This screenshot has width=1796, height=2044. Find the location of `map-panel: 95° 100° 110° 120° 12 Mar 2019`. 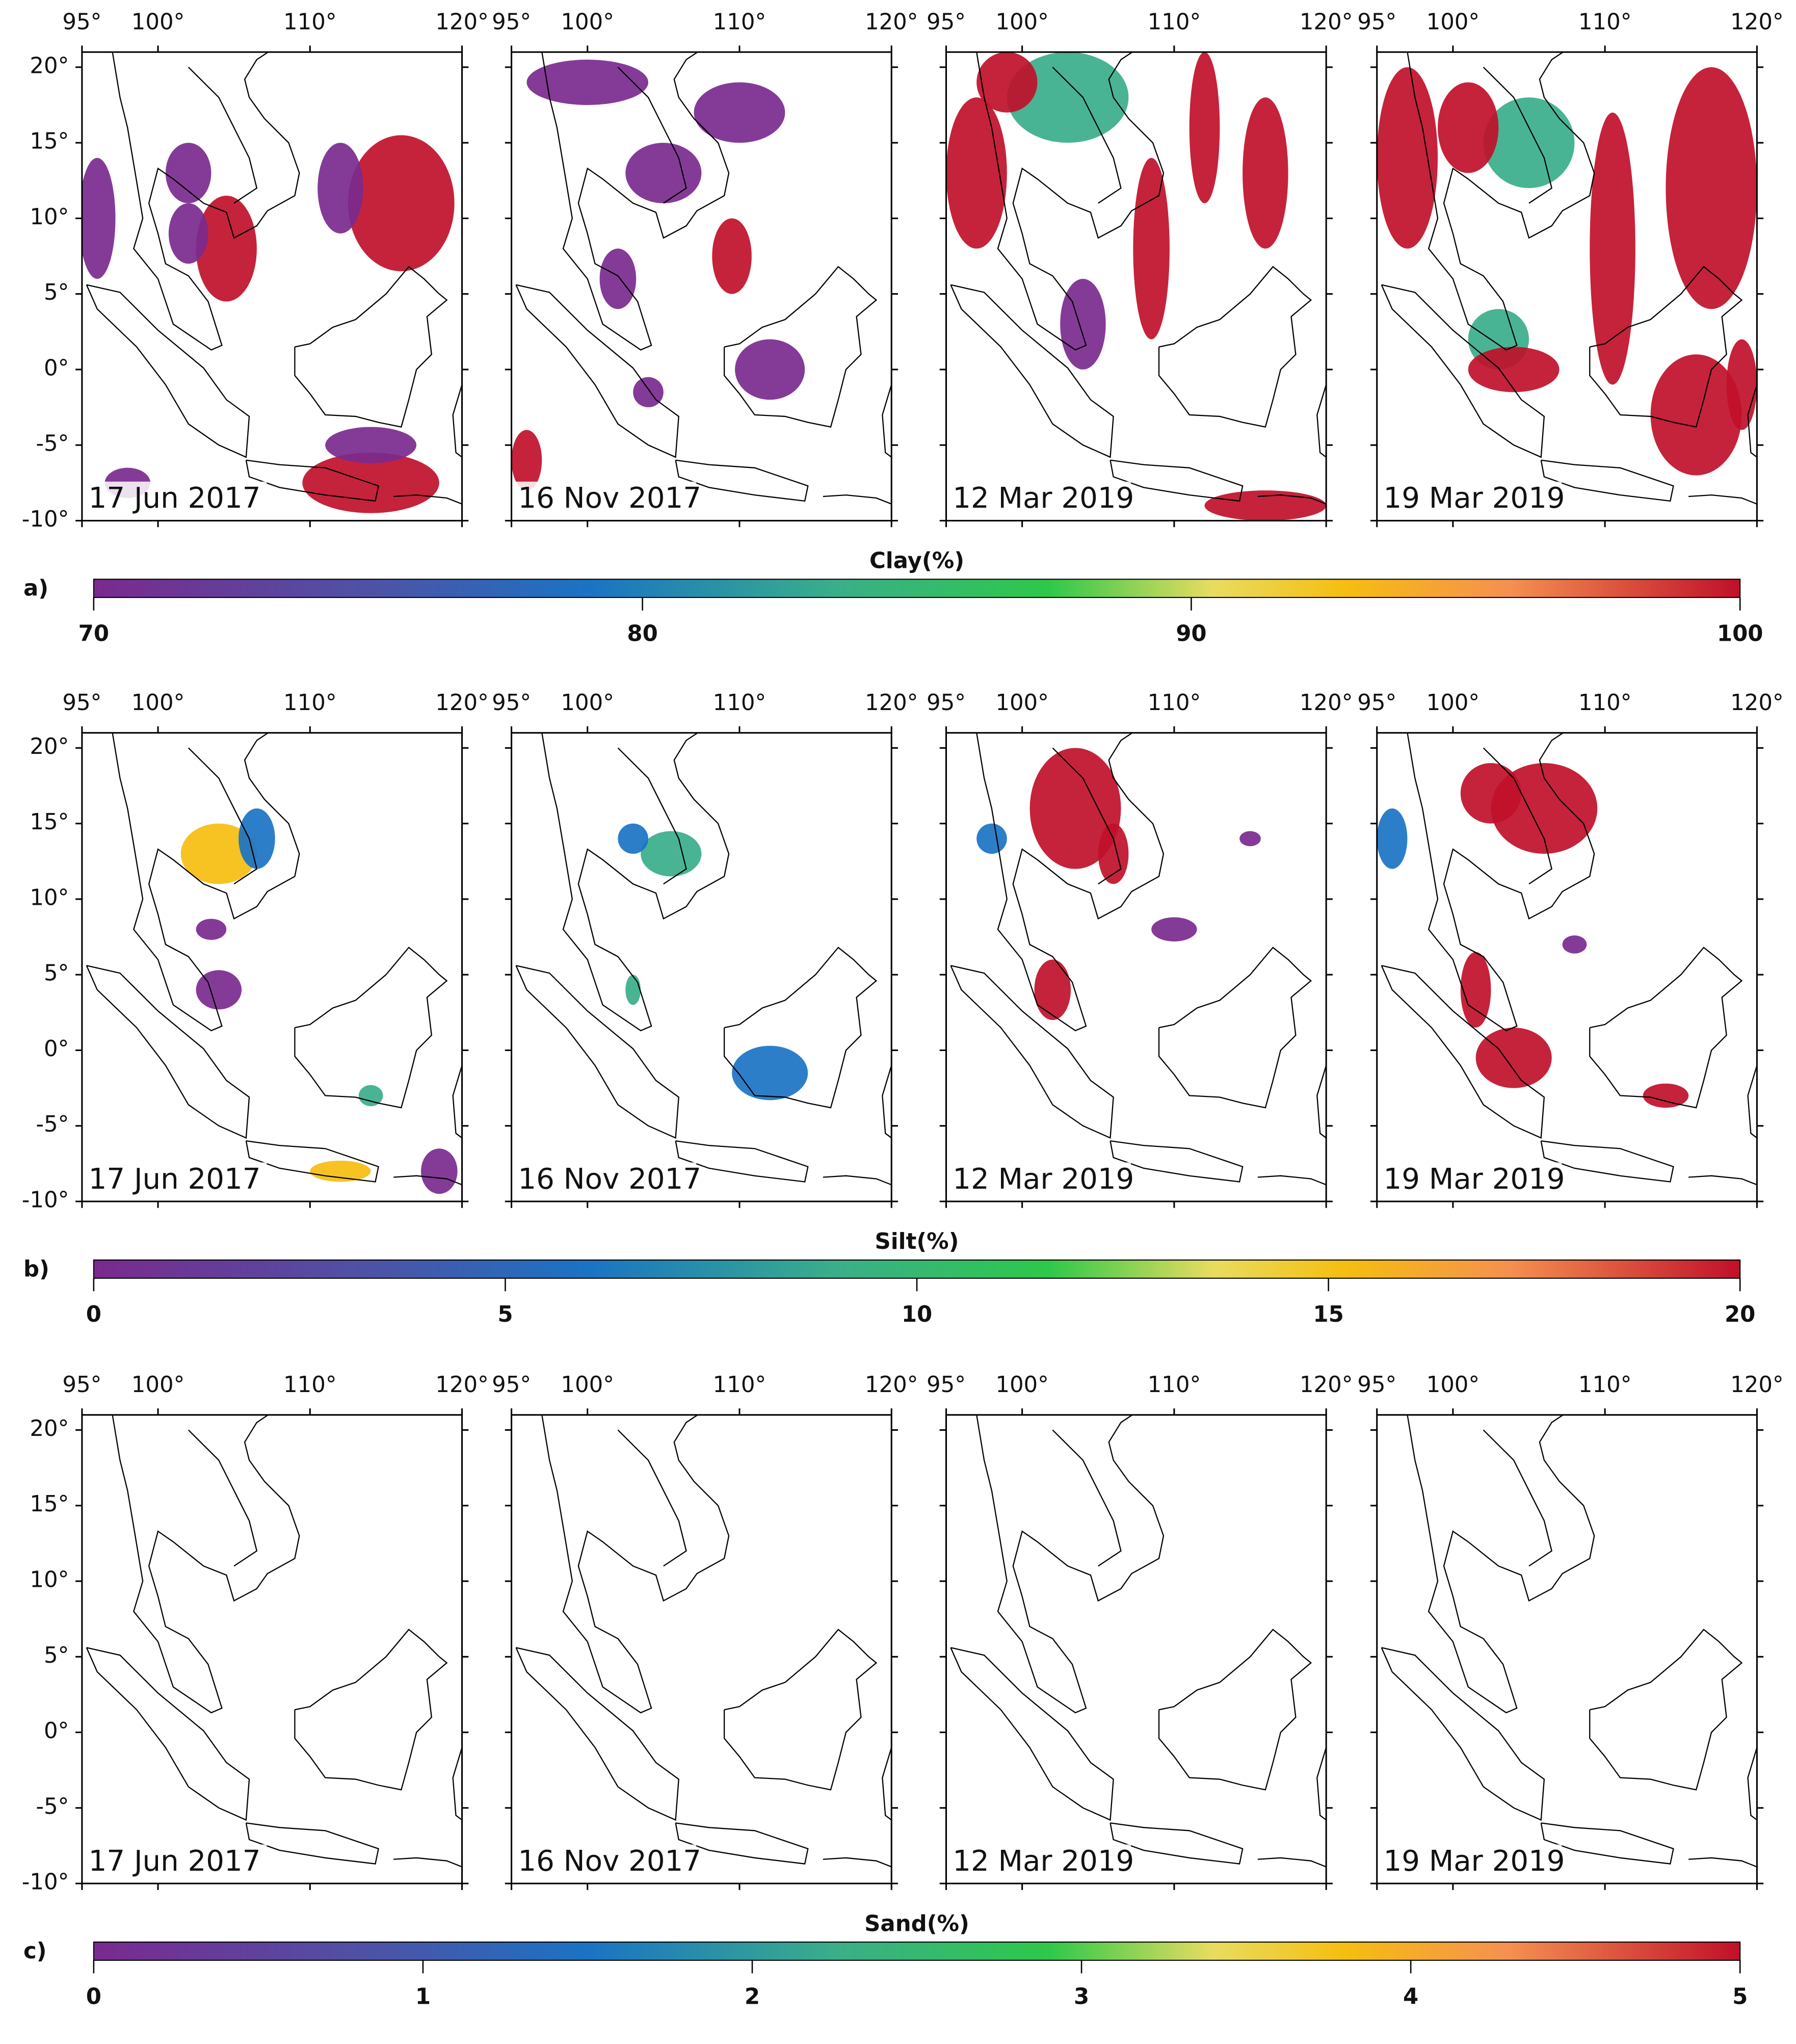

map-panel: 95° 100° 110° 120° 12 Mar 2019 is located at coordinates (1140, 949).